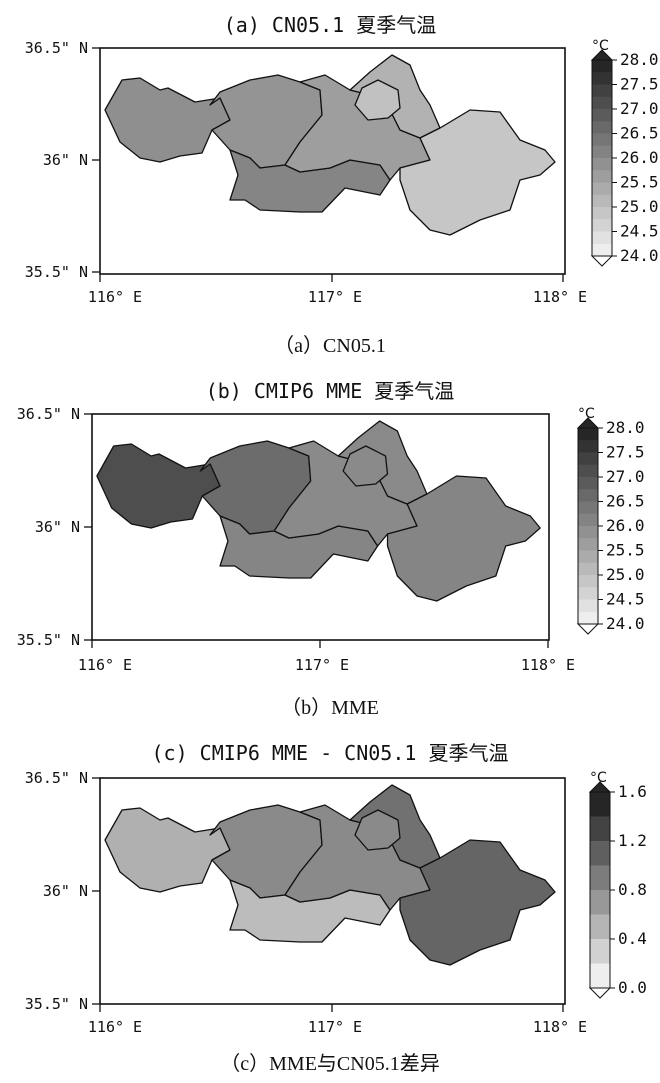  What do you see at coordinates (329, 1063) in the screenshot?
I see `panel-c-caption: （c）MME与CN05.1差异` at bounding box center [329, 1063].